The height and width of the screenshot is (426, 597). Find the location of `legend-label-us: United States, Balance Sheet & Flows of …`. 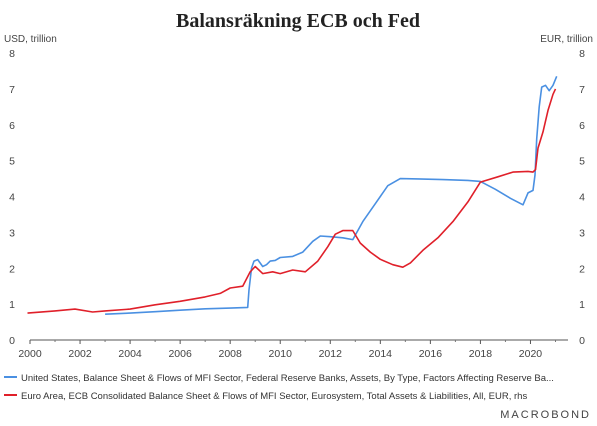

legend-label-us: United States, Balance Sheet & Flows of … is located at coordinates (287, 378).